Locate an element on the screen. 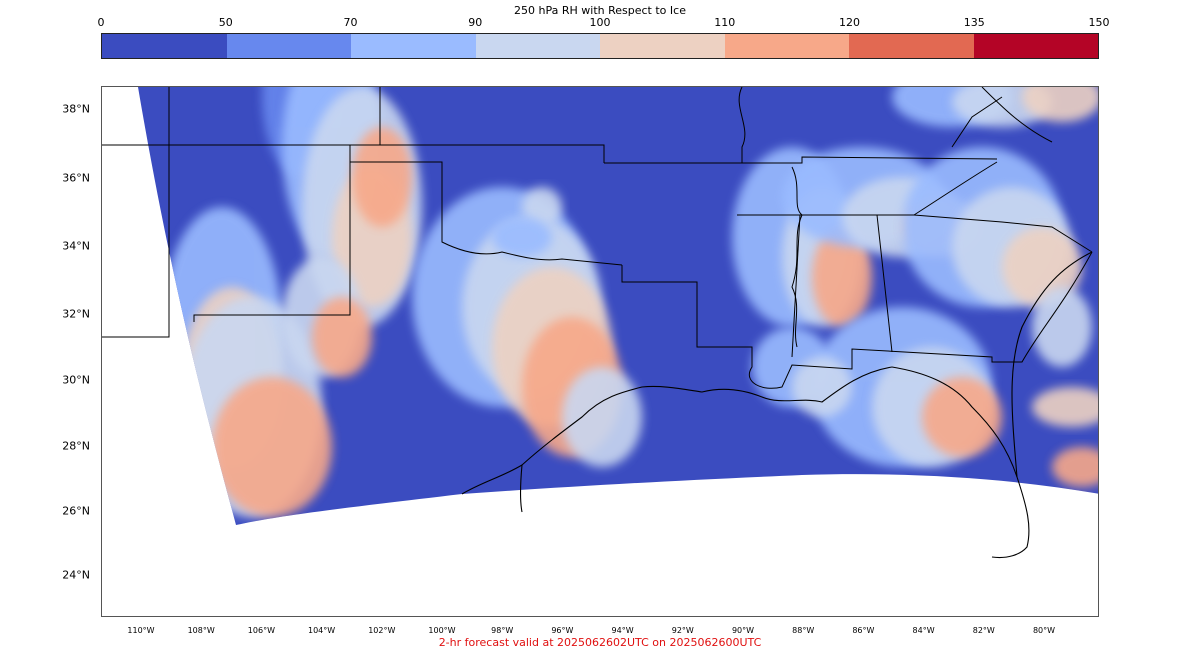 This screenshot has height=650, width=1200. colorbar is located at coordinates (600, 46).